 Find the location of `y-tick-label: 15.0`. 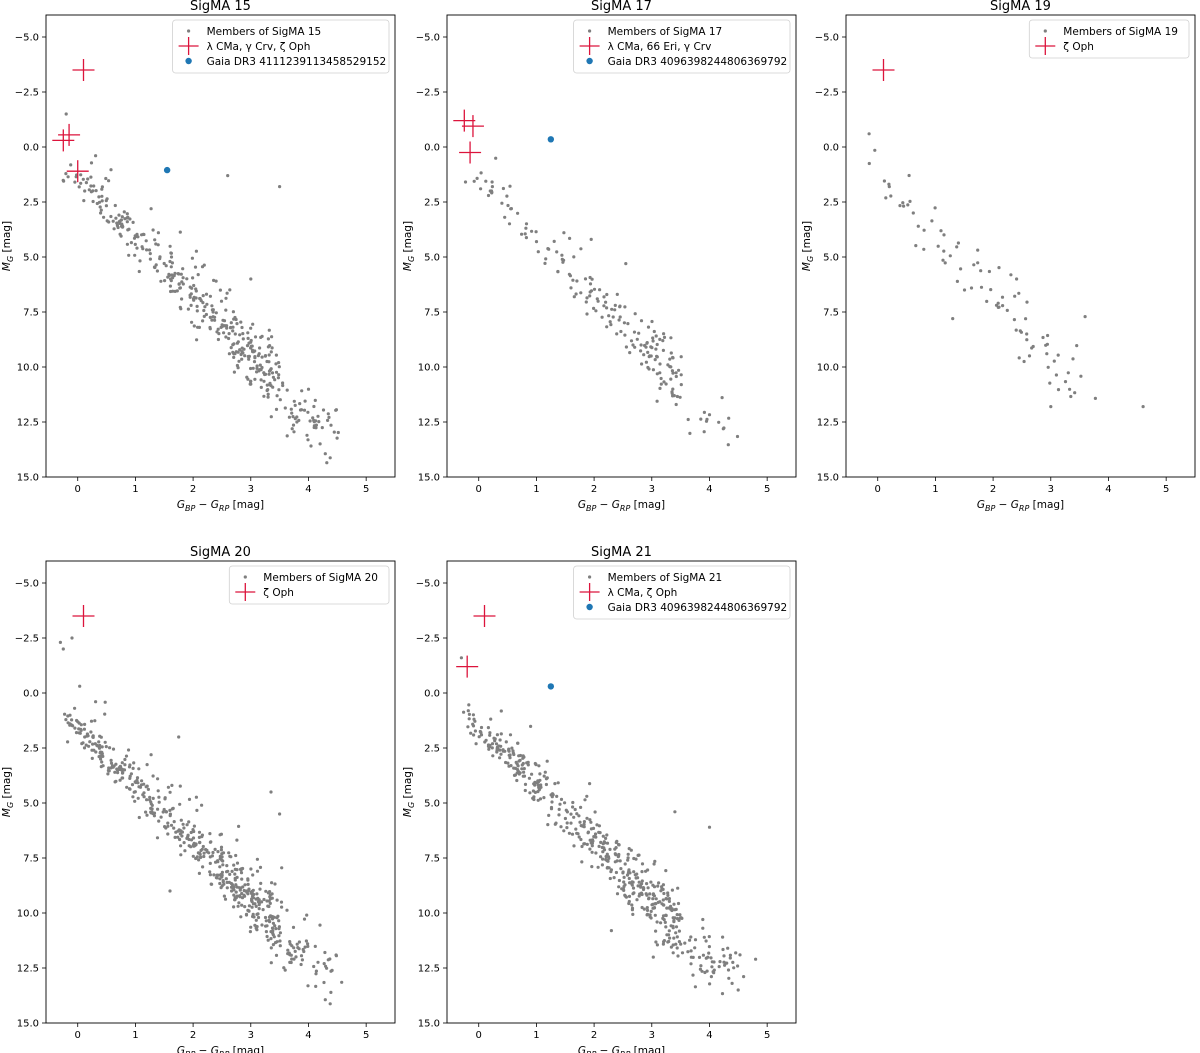

y-tick-label: 15.0 is located at coordinates (28, 478).